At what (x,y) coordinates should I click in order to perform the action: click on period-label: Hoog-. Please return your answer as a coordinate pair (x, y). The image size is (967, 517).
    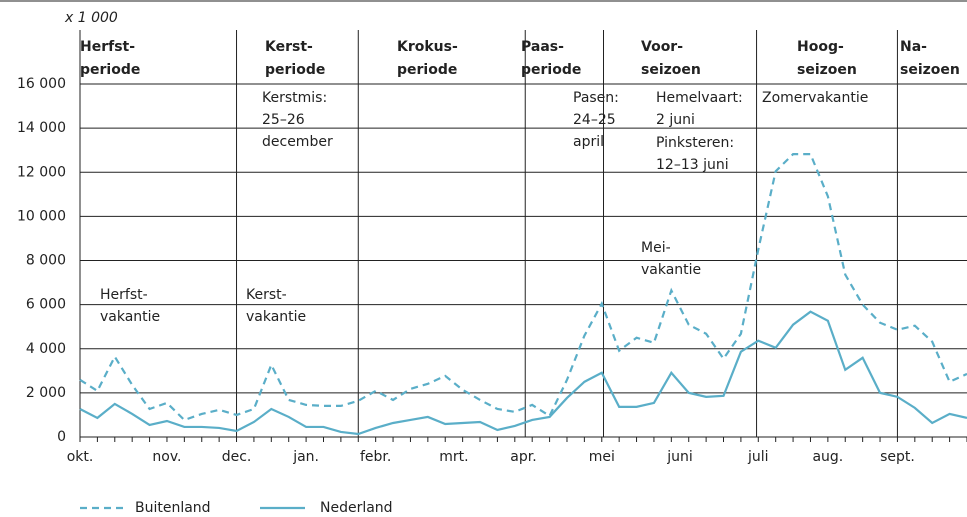
    Looking at the image, I should click on (820, 47).